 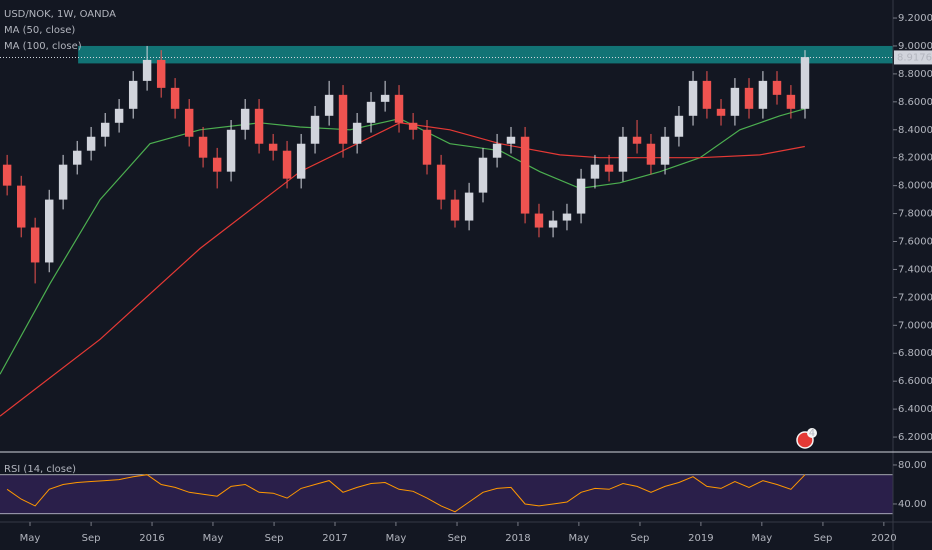 What do you see at coordinates (915, 409) in the screenshot?
I see `y-tick-label: 6.40000` at bounding box center [915, 409].